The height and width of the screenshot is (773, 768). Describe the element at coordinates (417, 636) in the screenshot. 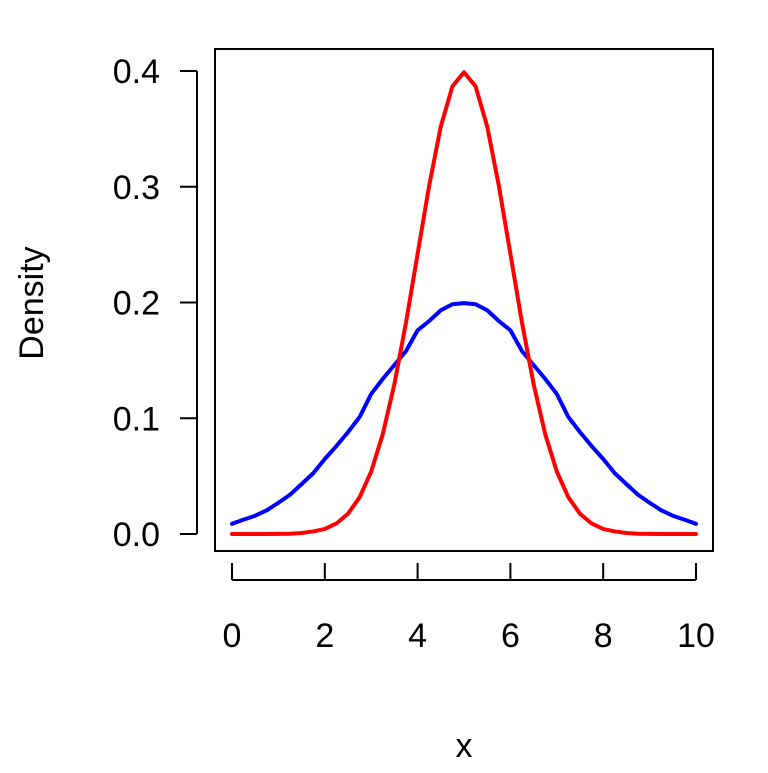

I see `x-tick-label: 4` at that location.